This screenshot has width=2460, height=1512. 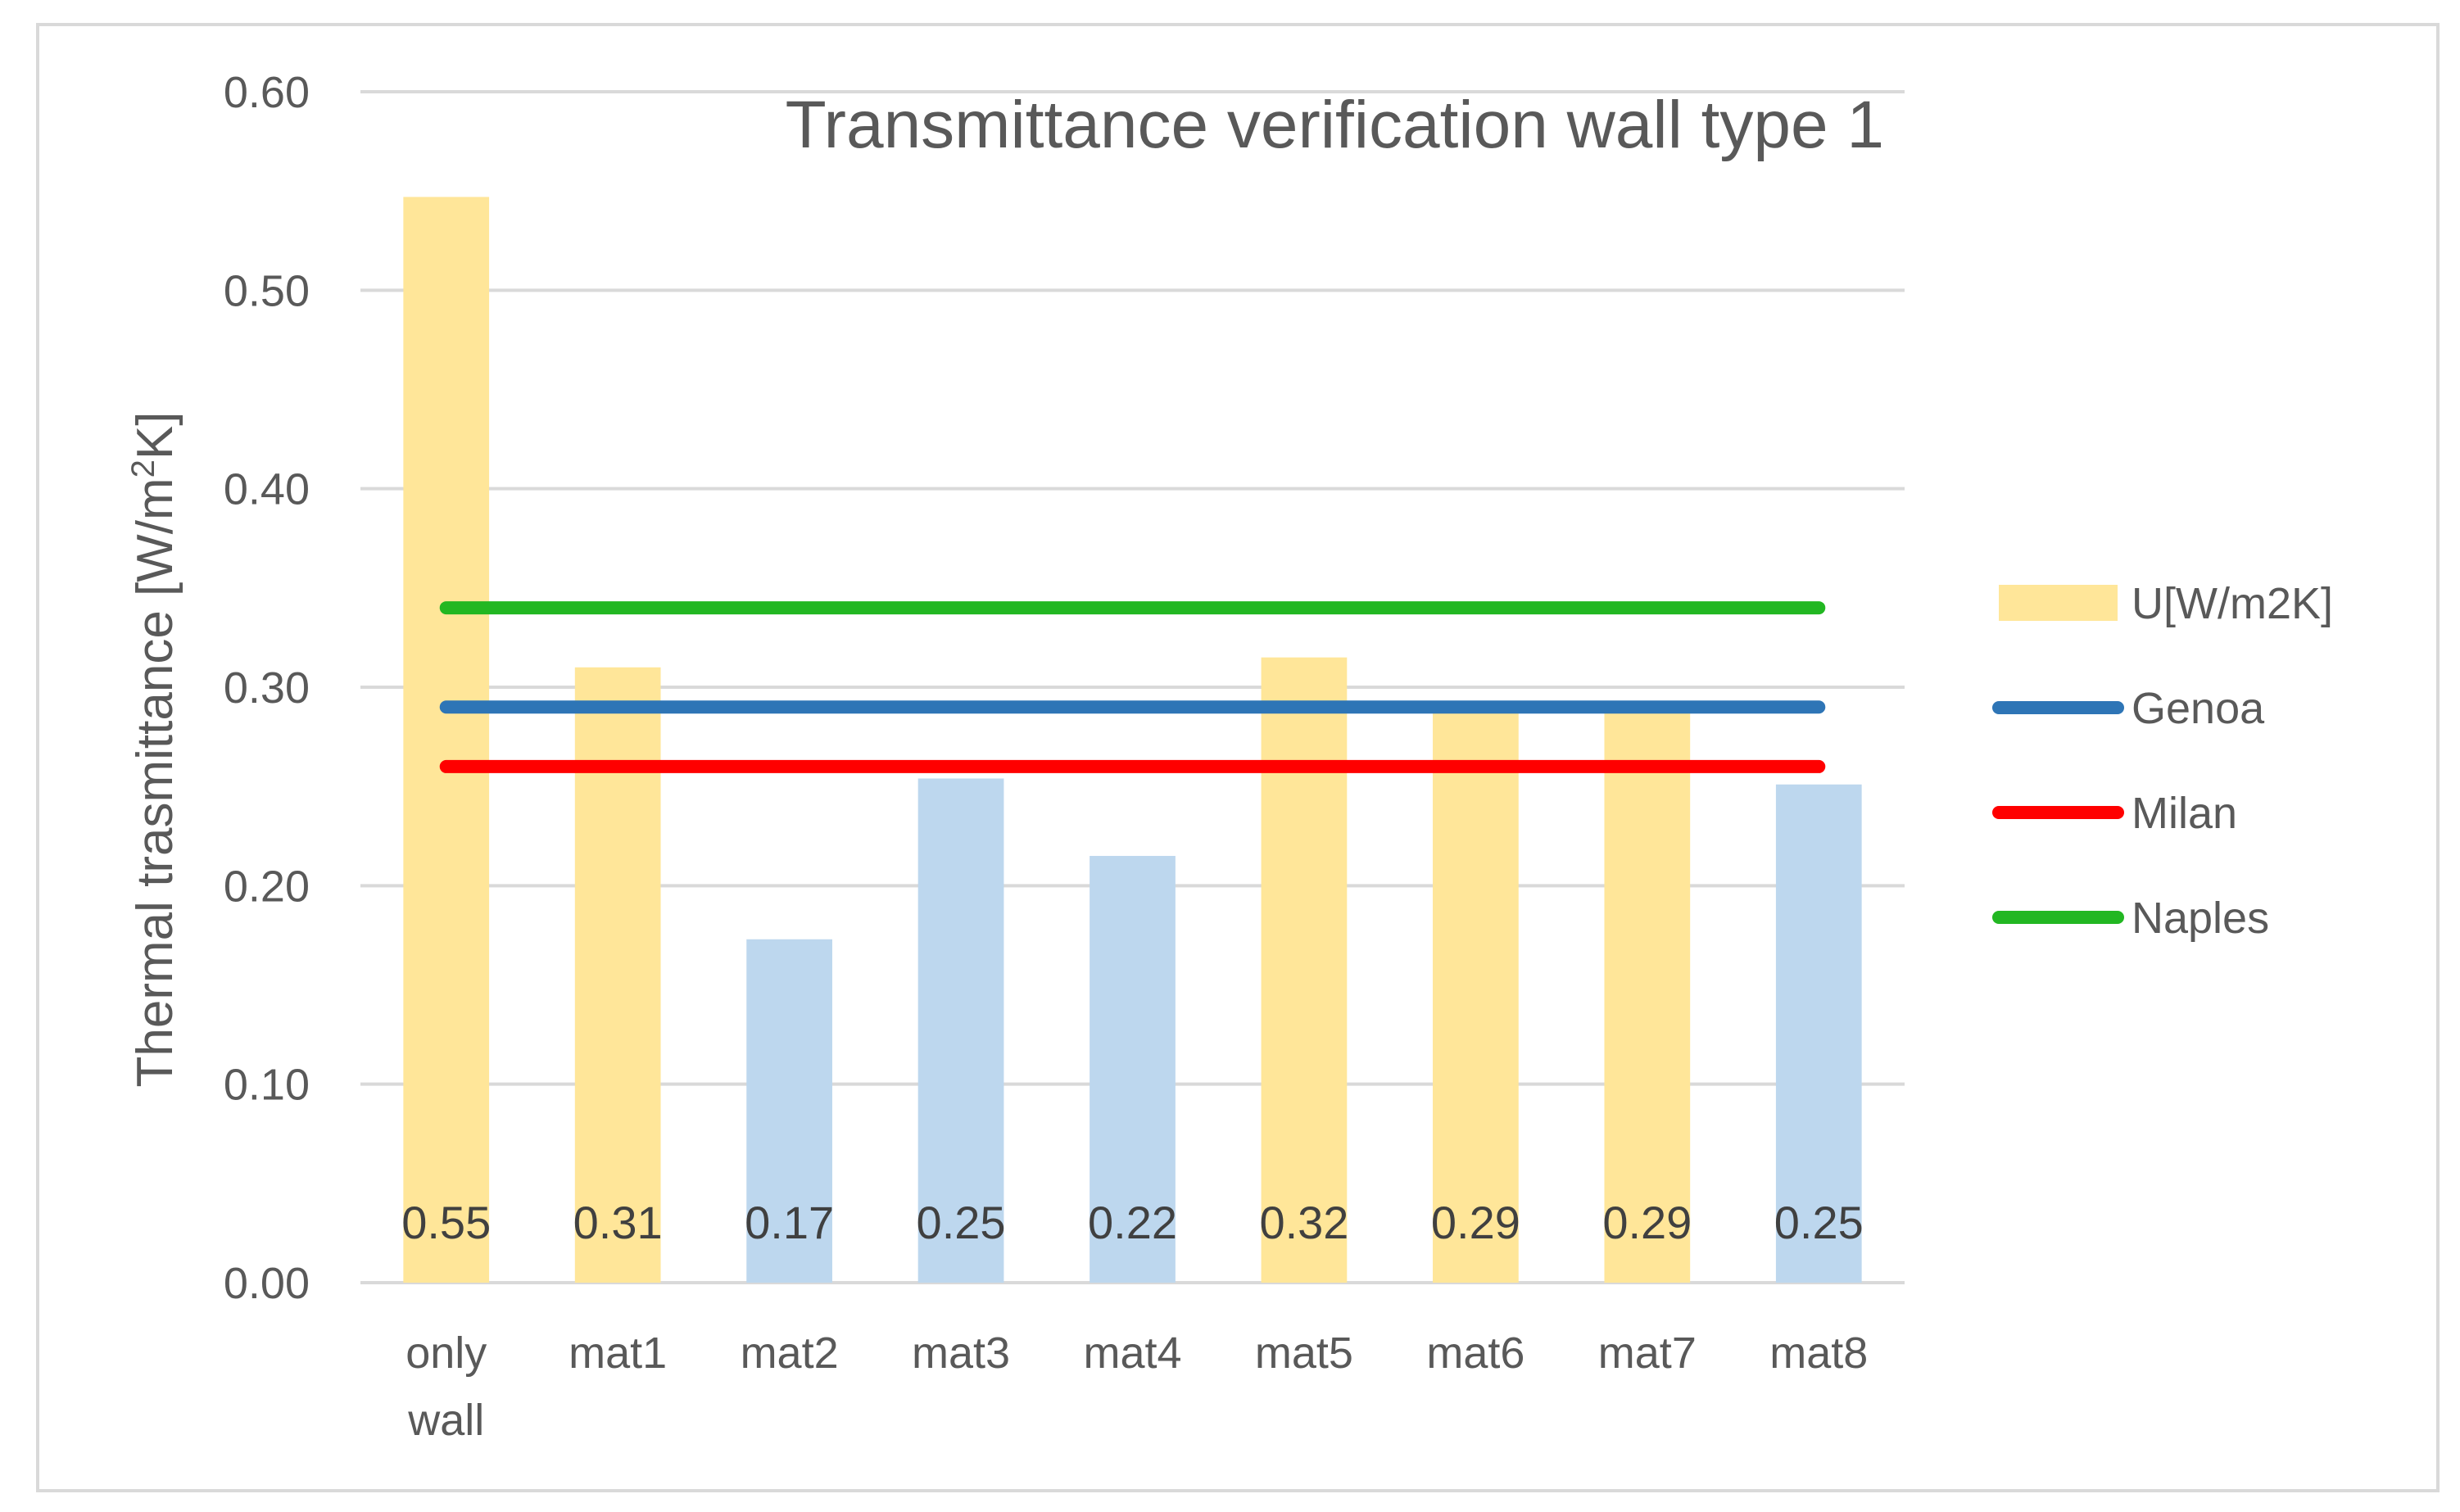 What do you see at coordinates (1132, 687) in the screenshot?
I see `threshold-lines` at bounding box center [1132, 687].